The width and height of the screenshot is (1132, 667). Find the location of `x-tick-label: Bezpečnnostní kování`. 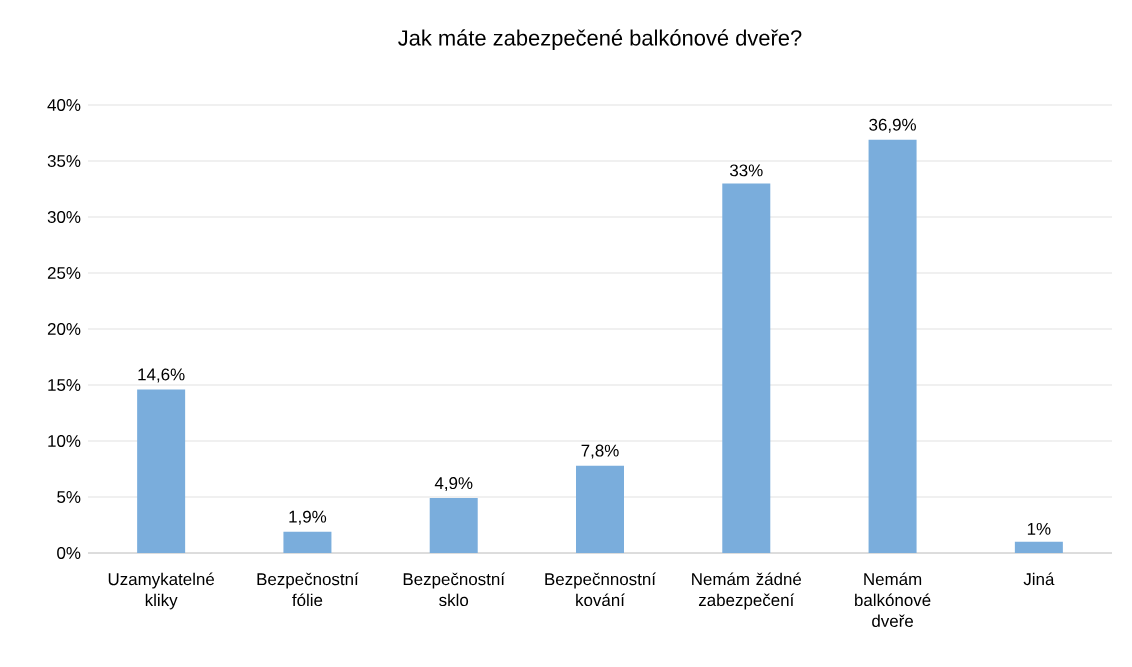

x-tick-label: Bezpečnnostní kování is located at coordinates (600, 589).